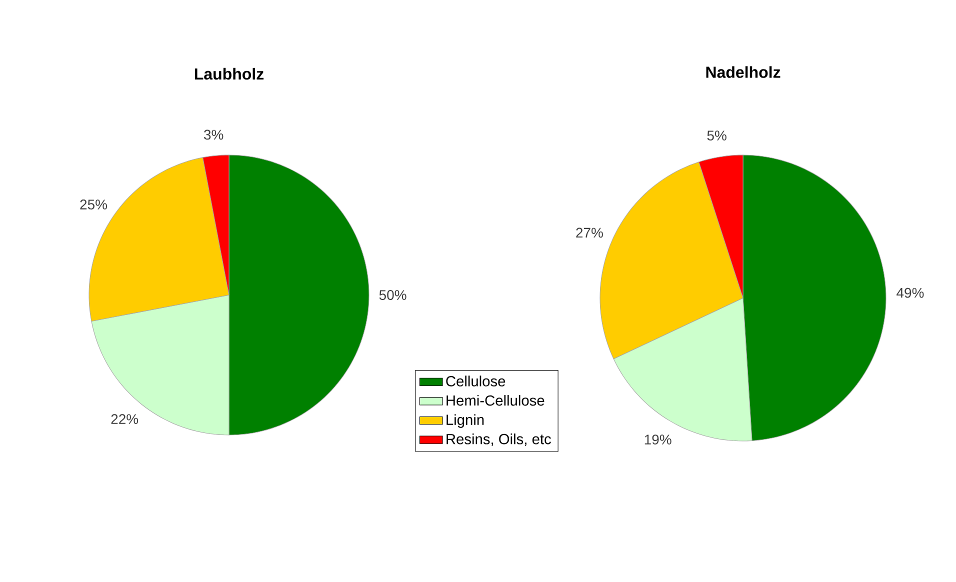 Image resolution: width=956 pixels, height=582 pixels. I want to click on chart-title: Laubholz, so click(229, 74).